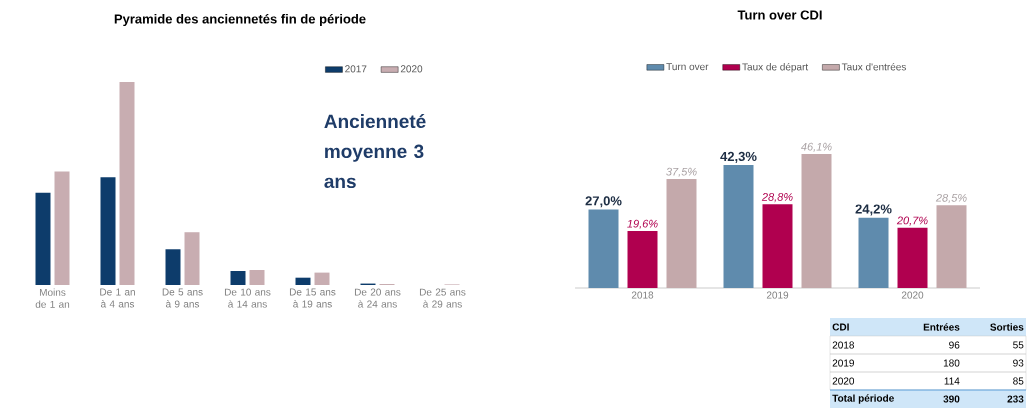 This screenshot has height=410, width=1028. What do you see at coordinates (843, 381) in the screenshot?
I see `text: 2020` at bounding box center [843, 381].